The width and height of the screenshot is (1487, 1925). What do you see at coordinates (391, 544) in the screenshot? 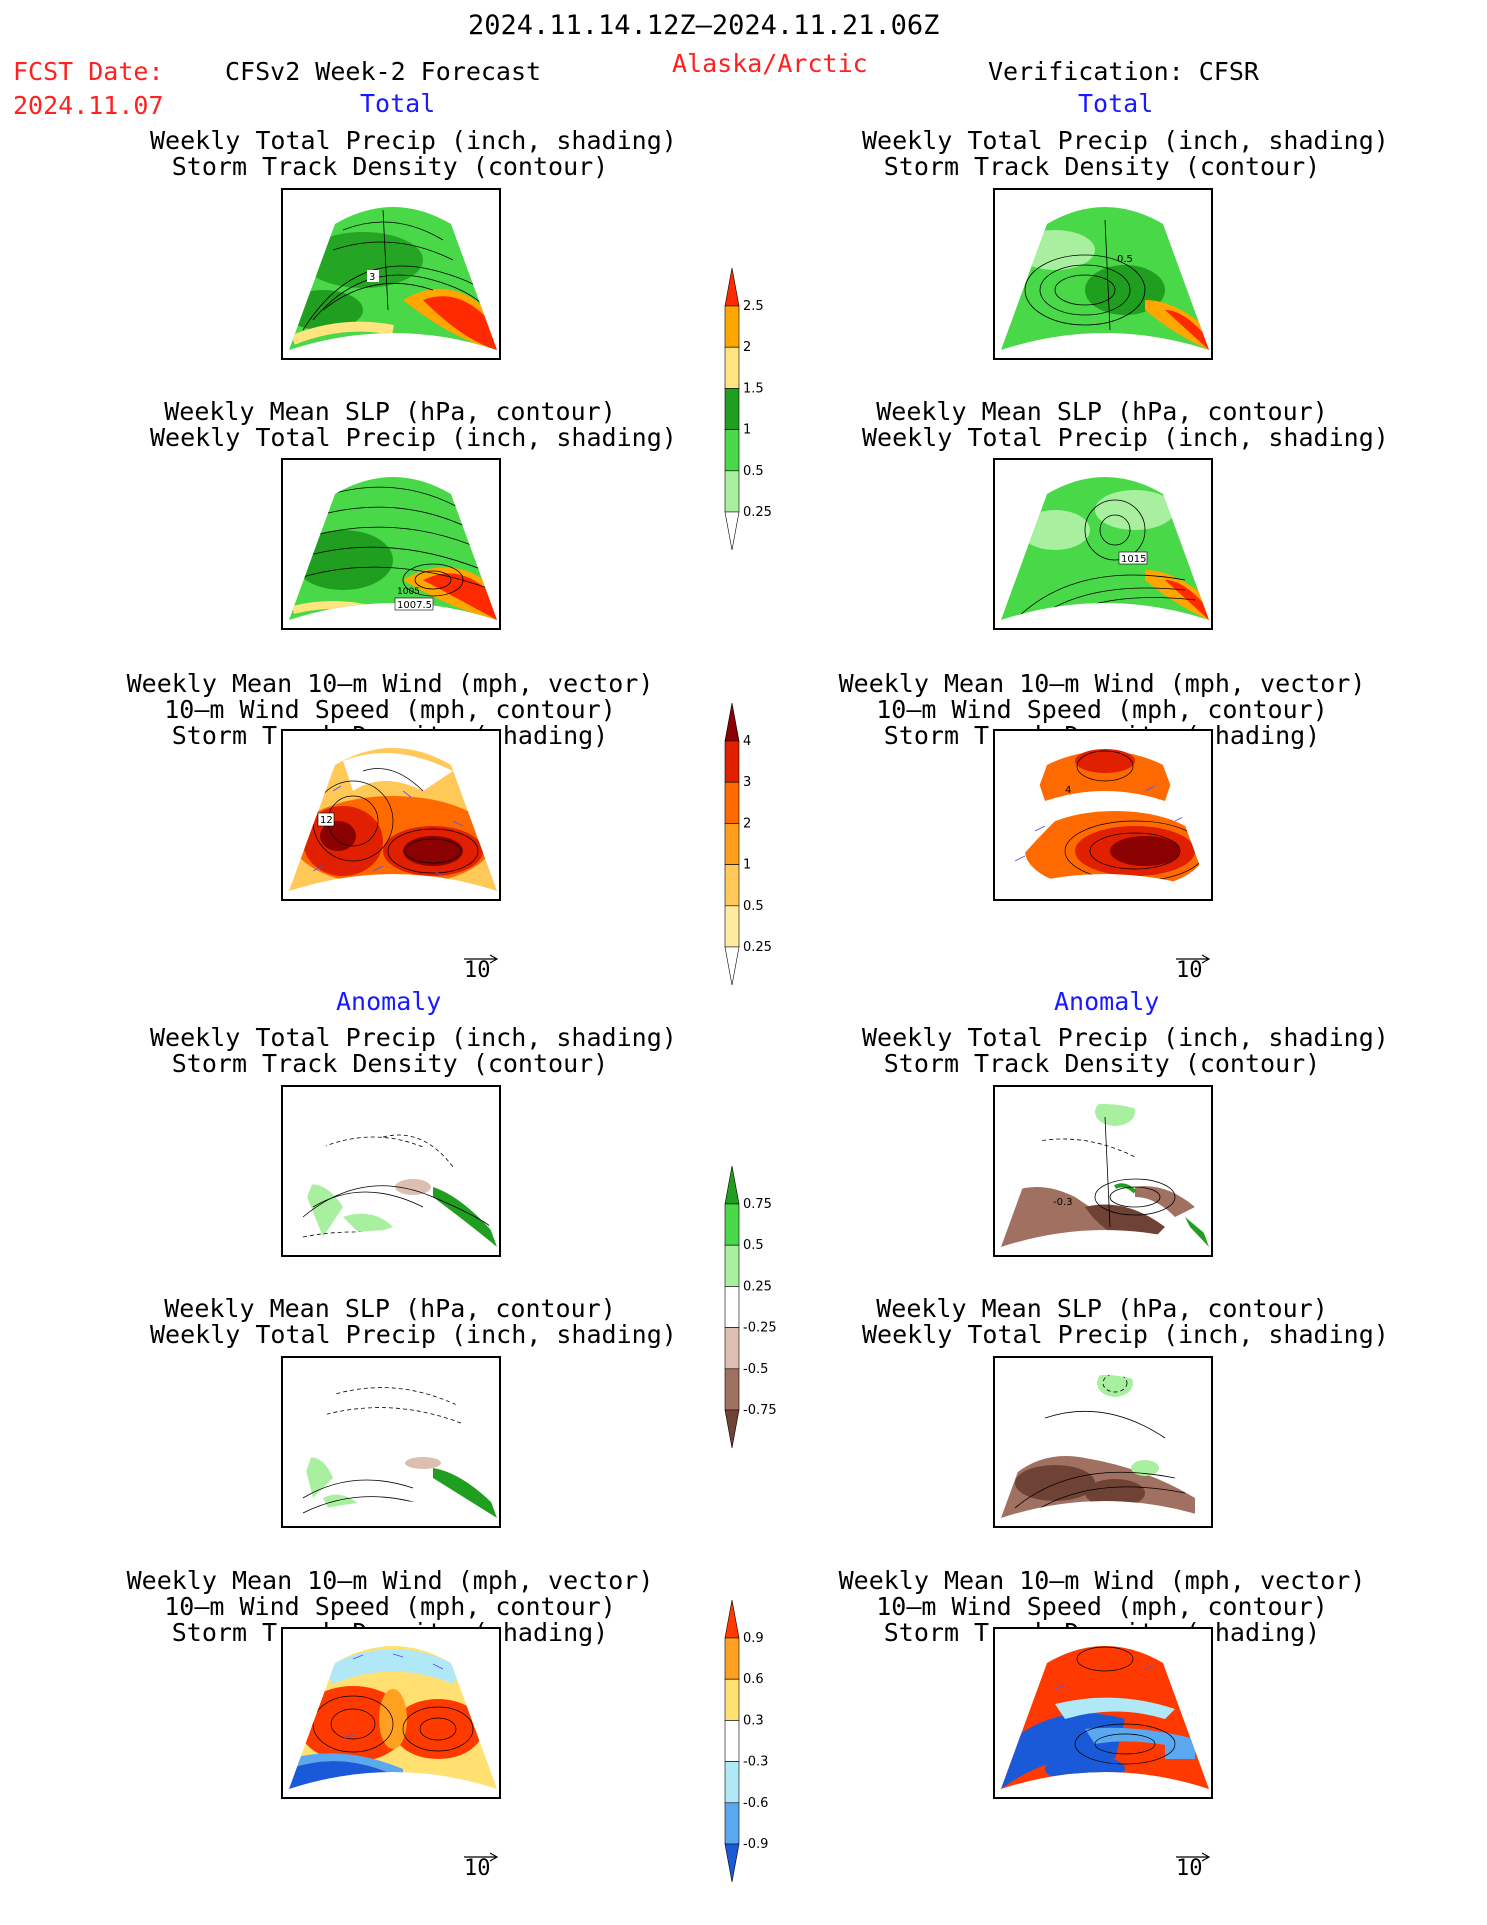
I see `map-fc-total-slp: 1005 1007.5` at bounding box center [391, 544].